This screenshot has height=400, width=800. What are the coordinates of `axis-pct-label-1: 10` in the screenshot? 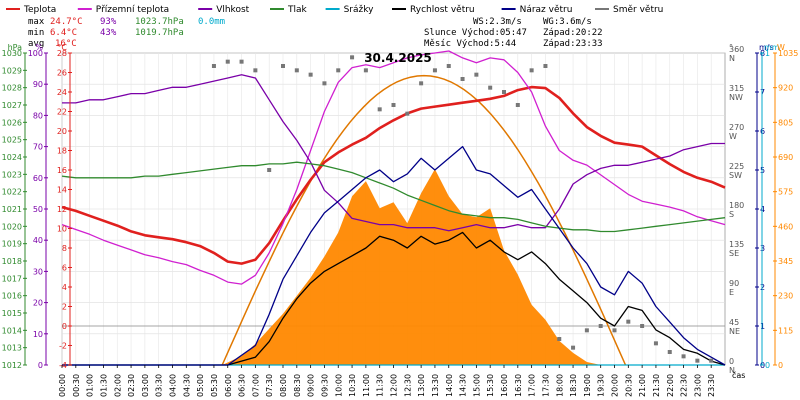 It's located at (38, 334).